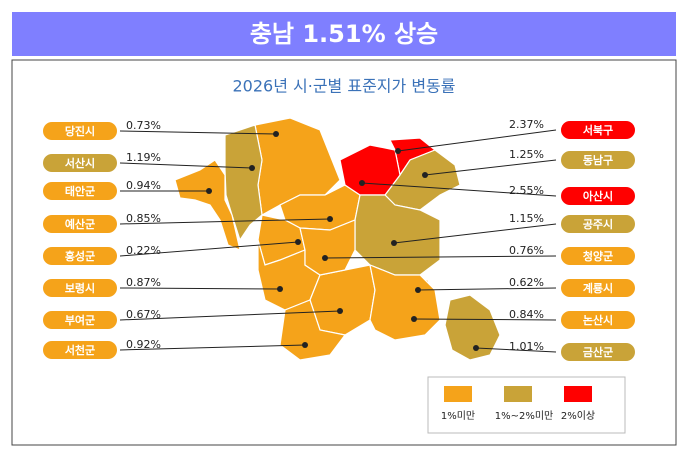 Image resolution: width=700 pixels, height=467 pixels. Describe the element at coordinates (524, 416) in the screenshot. I see `legend-label: 1%~2%미만` at that location.